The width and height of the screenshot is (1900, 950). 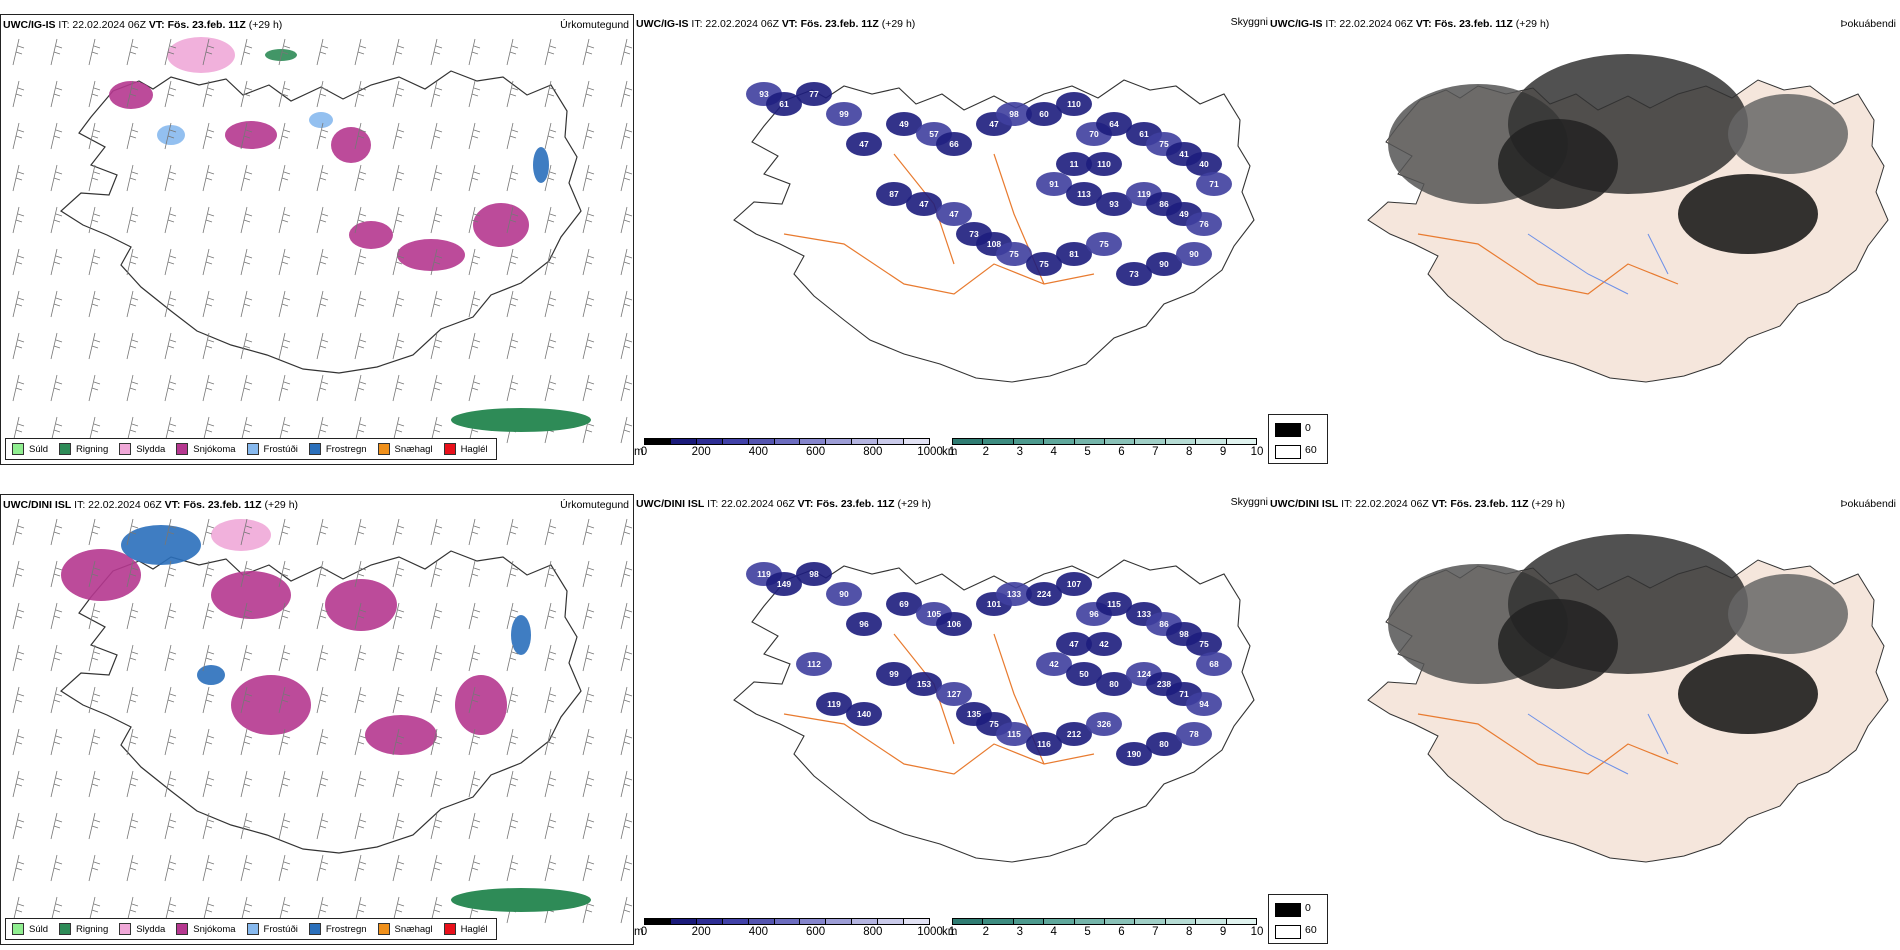 What do you see at coordinates (873, 452) in the screenshot?
I see `scale-tick-label: 800` at bounding box center [873, 452].